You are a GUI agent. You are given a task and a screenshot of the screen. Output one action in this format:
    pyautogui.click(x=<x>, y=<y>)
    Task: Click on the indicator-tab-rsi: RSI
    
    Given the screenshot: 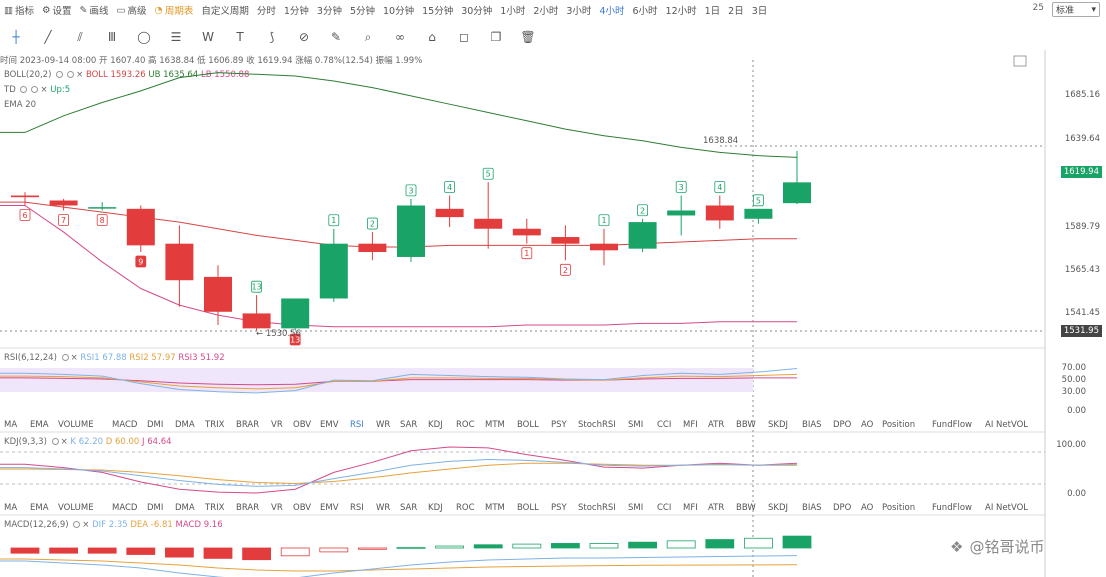 What is the action you would take?
    pyautogui.click(x=357, y=508)
    